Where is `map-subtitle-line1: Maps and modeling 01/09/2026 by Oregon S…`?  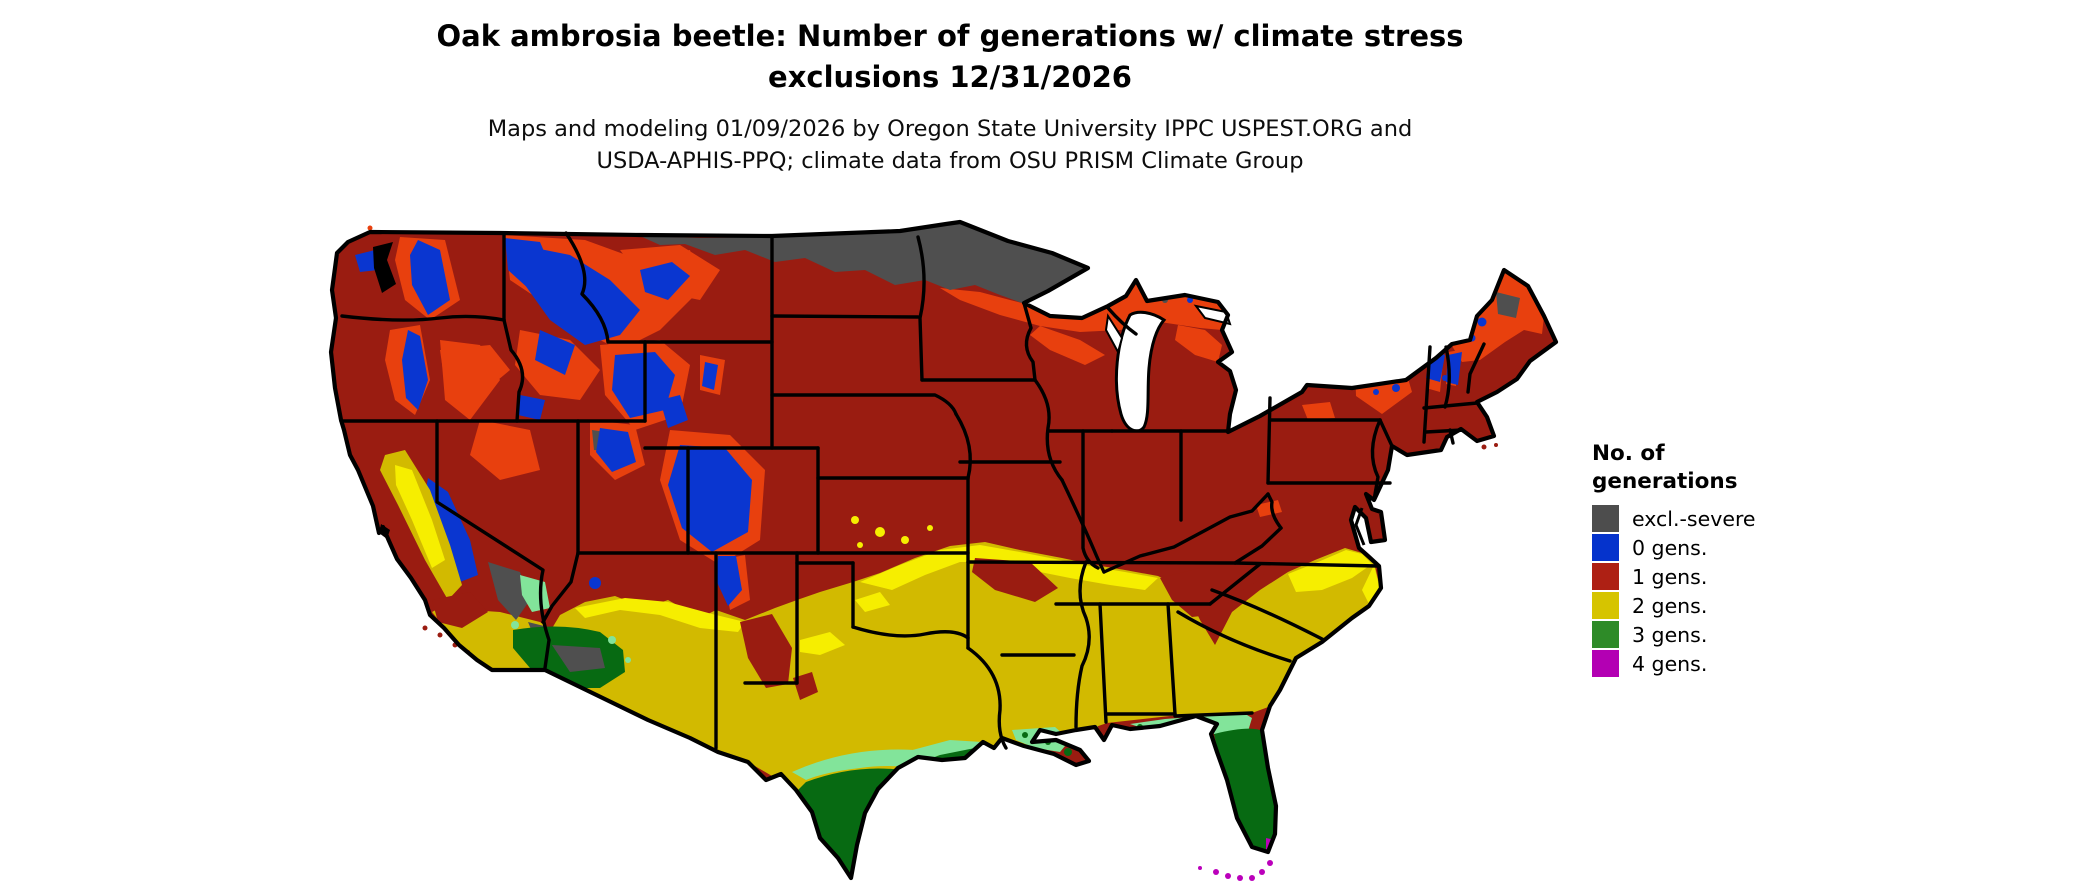 map-subtitle-line1: Maps and modeling 01/09/2026 by Oregon S… is located at coordinates (950, 129).